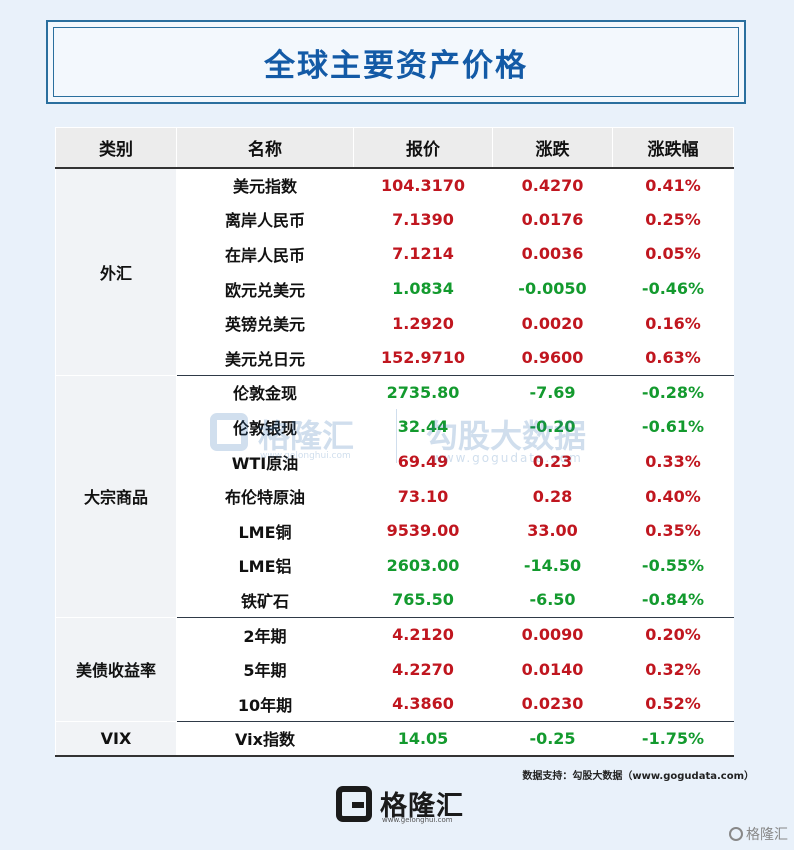  What do you see at coordinates (265, 323) in the screenshot?
I see `name-cell: 英镑兑美元` at bounding box center [265, 323].